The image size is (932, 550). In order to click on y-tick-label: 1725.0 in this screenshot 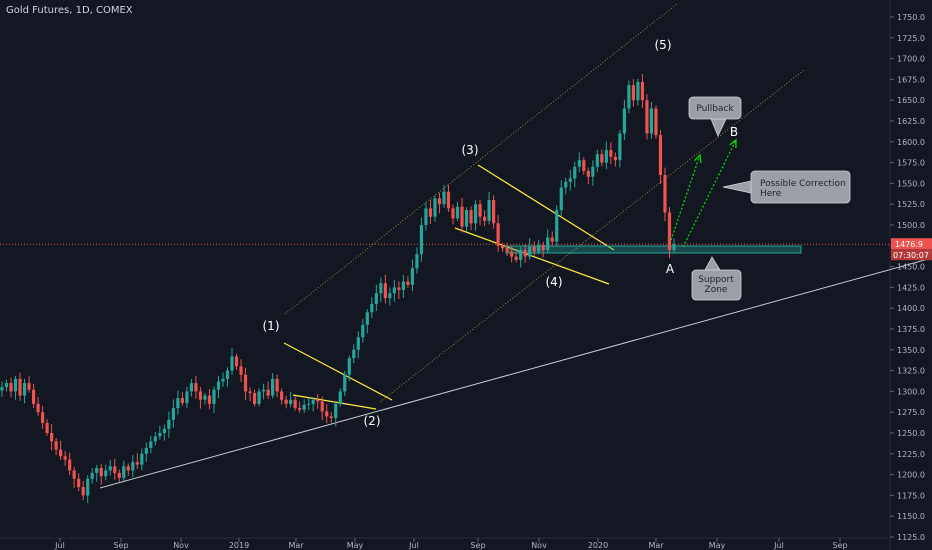, I will do `click(911, 38)`.